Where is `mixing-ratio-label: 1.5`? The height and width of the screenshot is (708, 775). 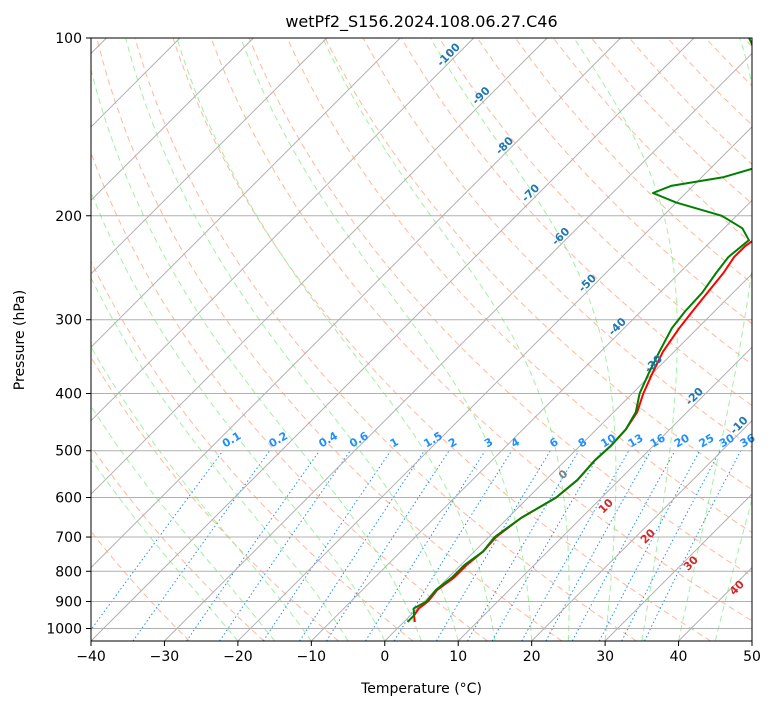
mixing-ratio-label: 1.5 is located at coordinates (432, 439).